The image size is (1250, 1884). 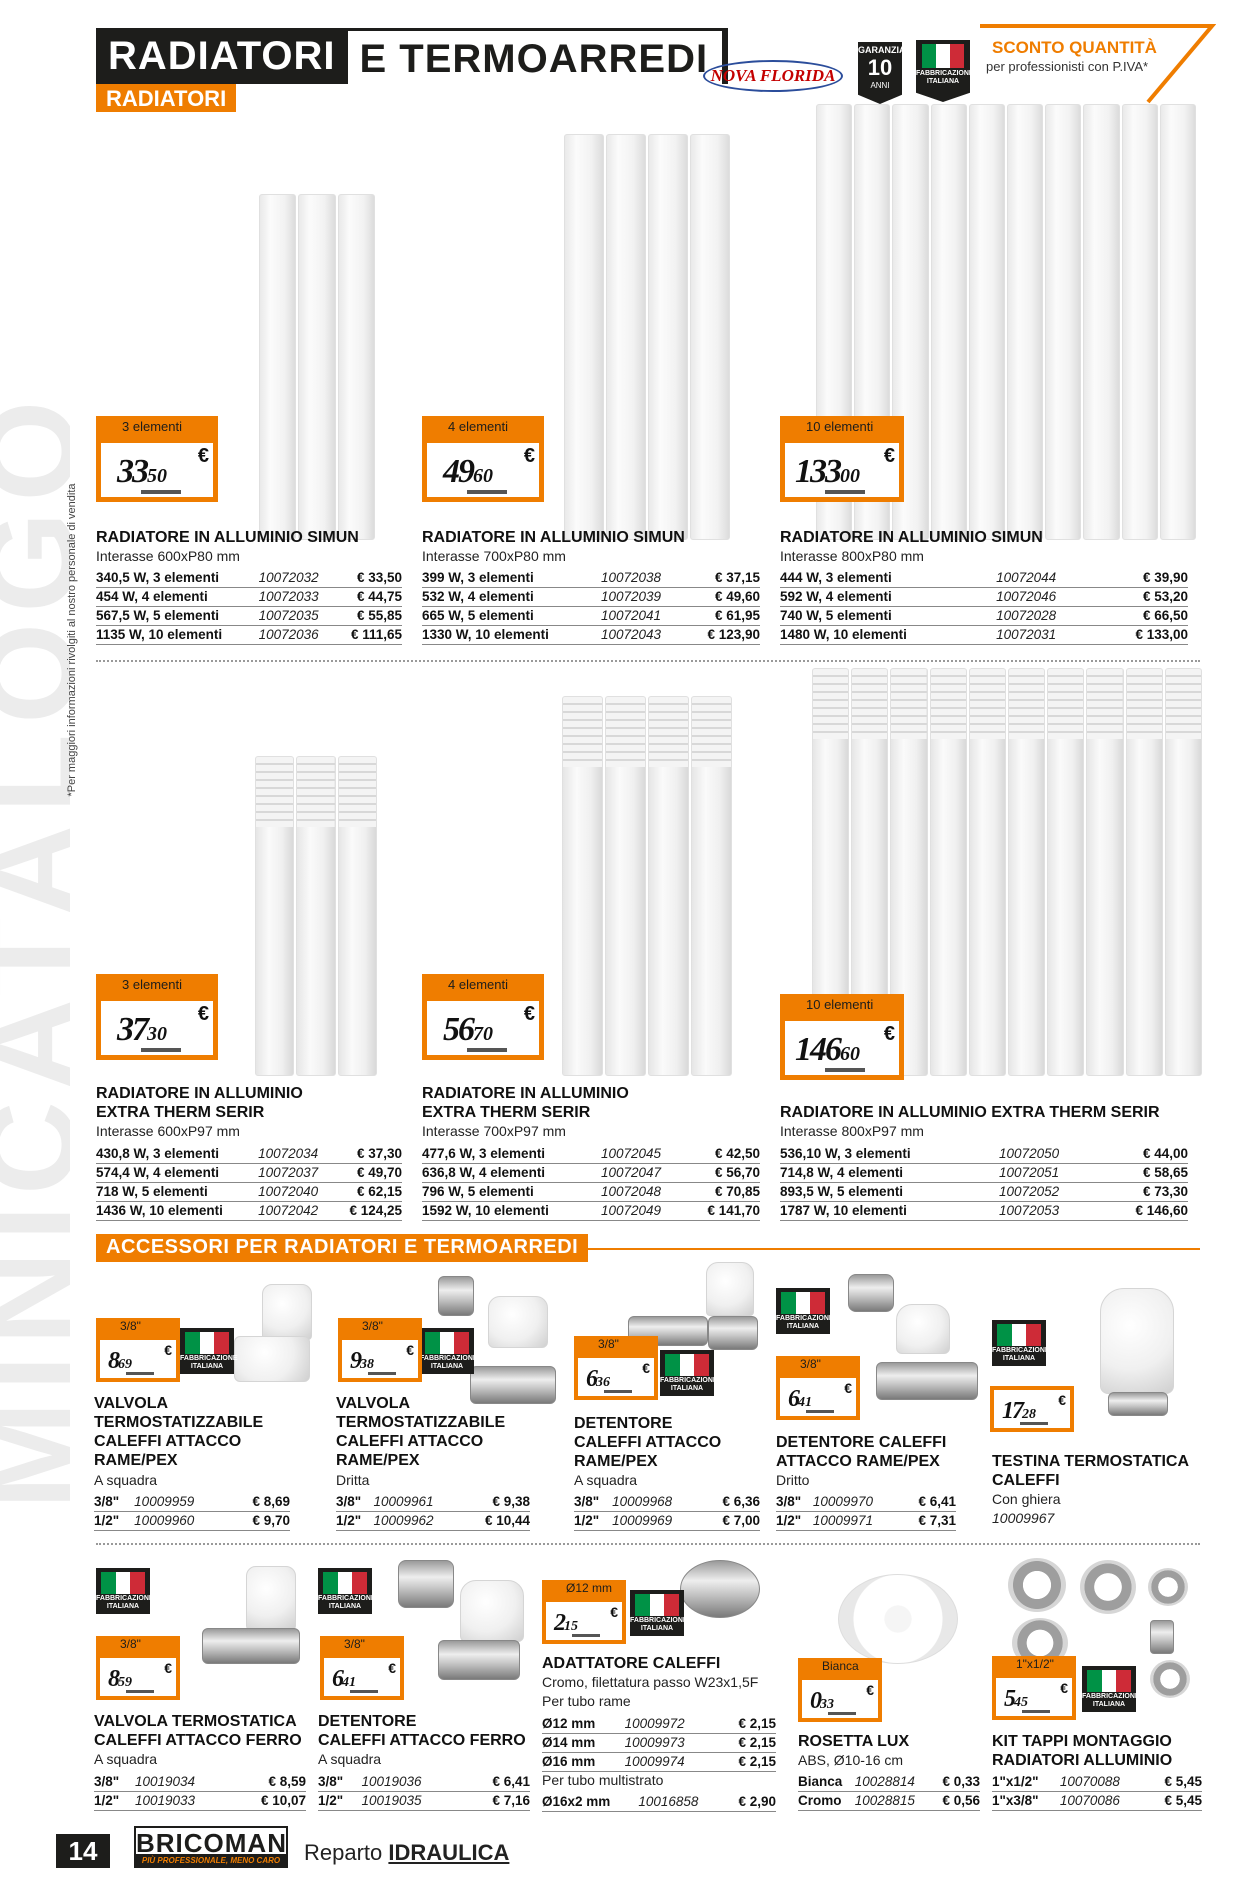 I want to click on price-table: Ø16x2 mm 10016858 € 2,90, so click(x=659, y=1802).